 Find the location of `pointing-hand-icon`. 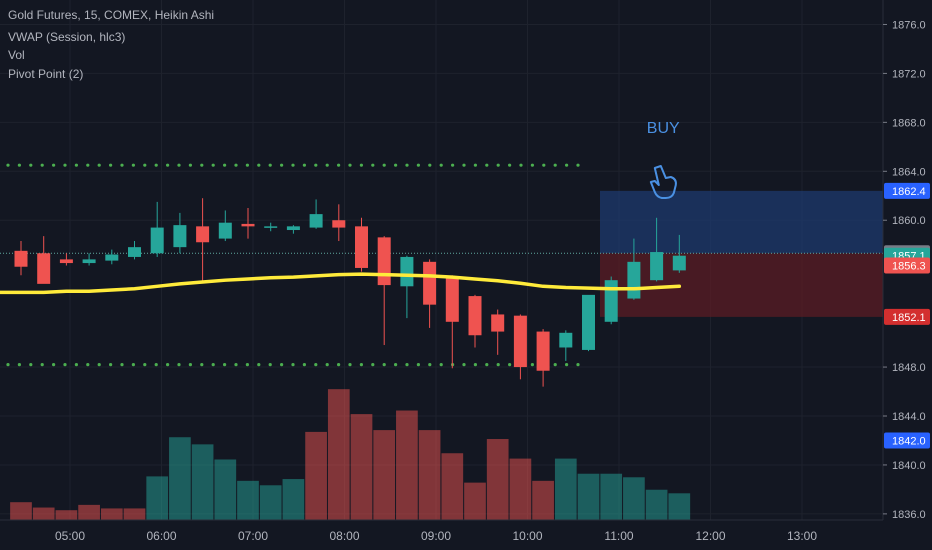

pointing-hand-icon is located at coordinates (663, 182).